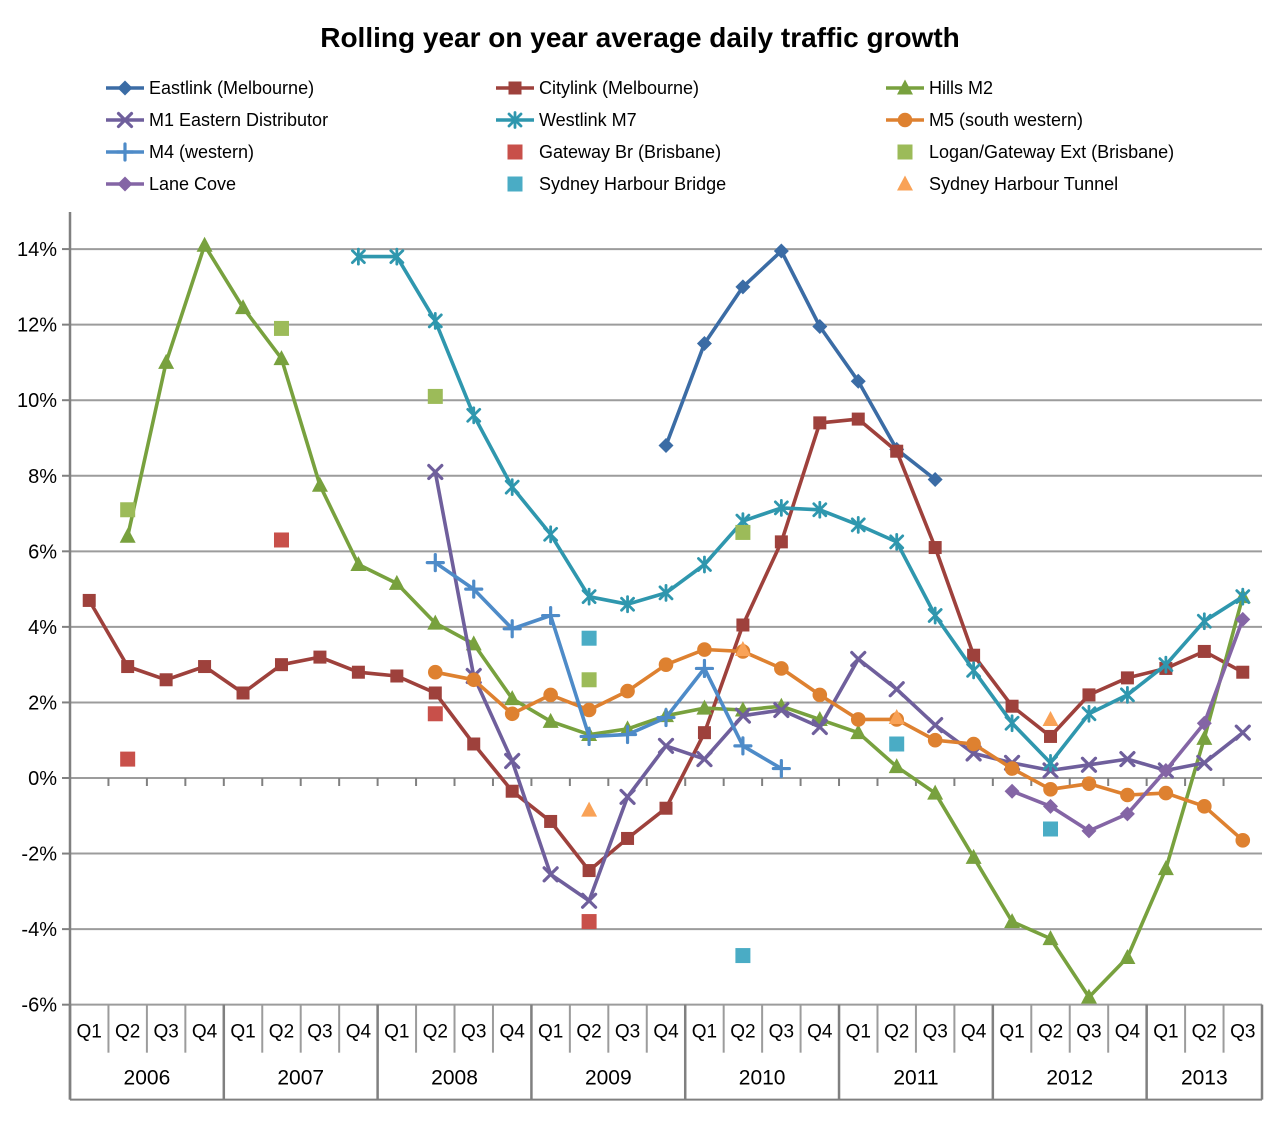  I want to click on legend-circle-icon, so click(905, 120).